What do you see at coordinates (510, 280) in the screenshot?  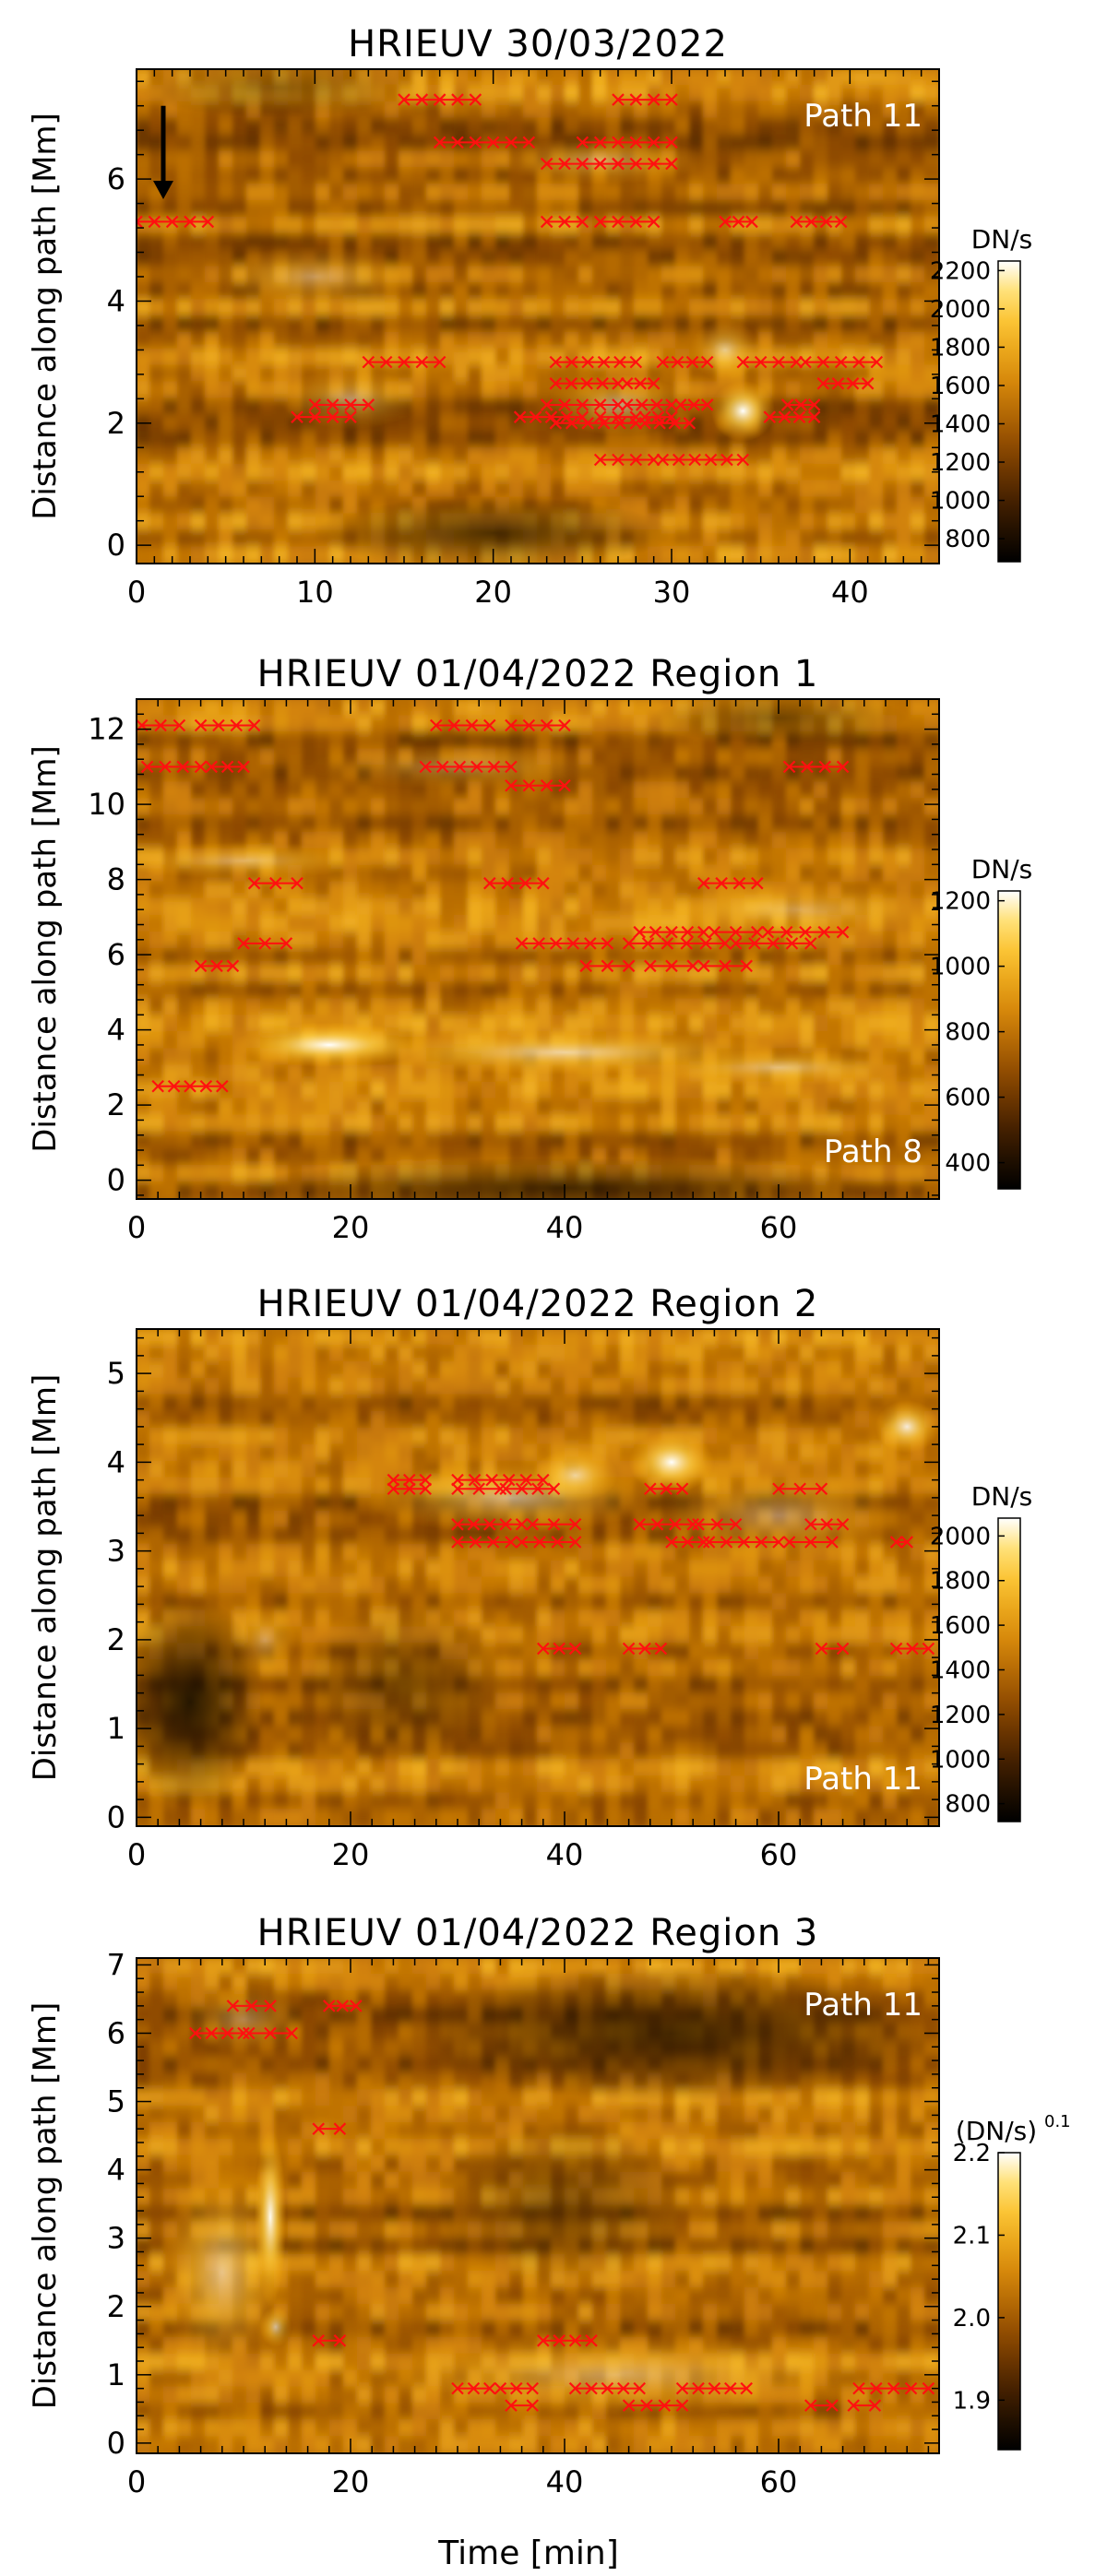 I see `panel-1-markers` at bounding box center [510, 280].